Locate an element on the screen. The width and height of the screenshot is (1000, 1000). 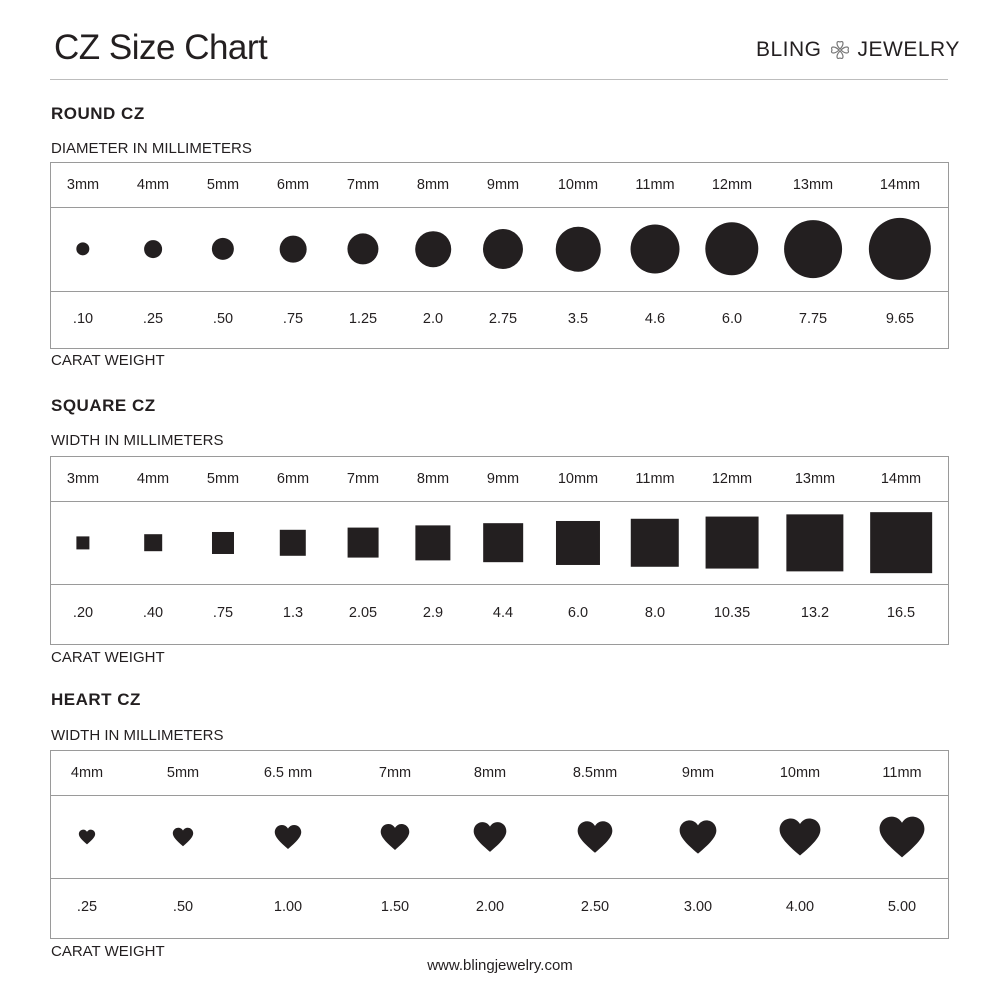
carat-value: 16.5 is located at coordinates (901, 613).